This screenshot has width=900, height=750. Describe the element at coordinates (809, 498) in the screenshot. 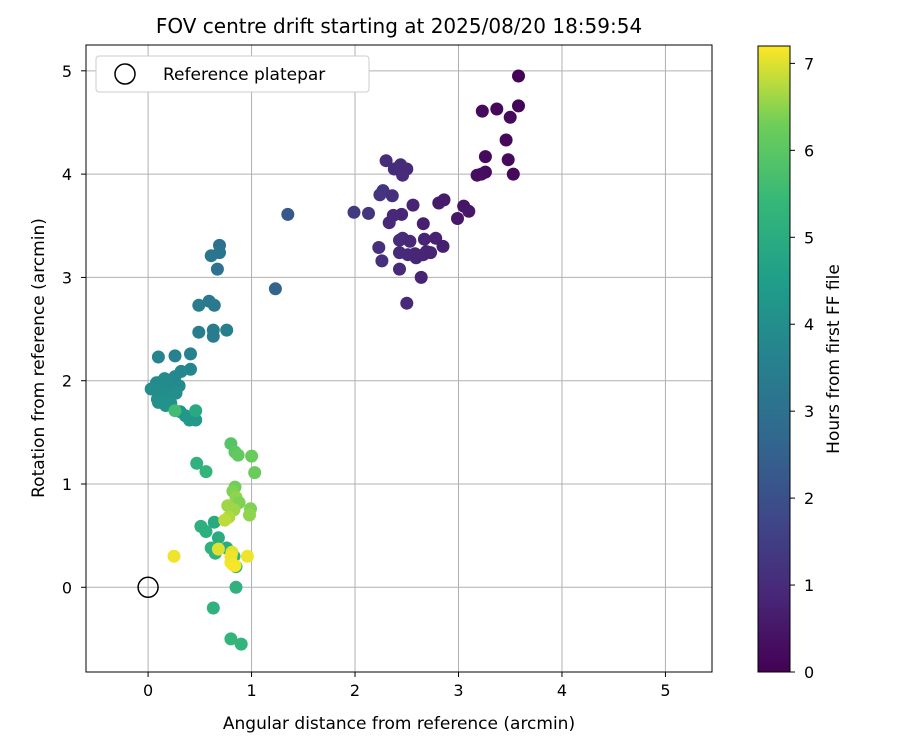

I see `colorbar-tick-label: 2` at that location.